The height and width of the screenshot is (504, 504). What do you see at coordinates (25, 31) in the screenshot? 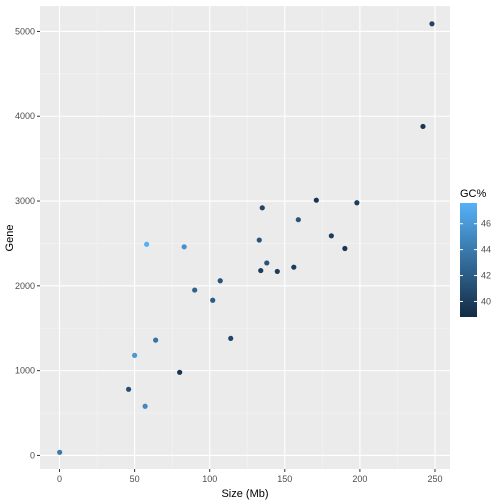
I see `y-tick-label: 5000` at bounding box center [25, 31].